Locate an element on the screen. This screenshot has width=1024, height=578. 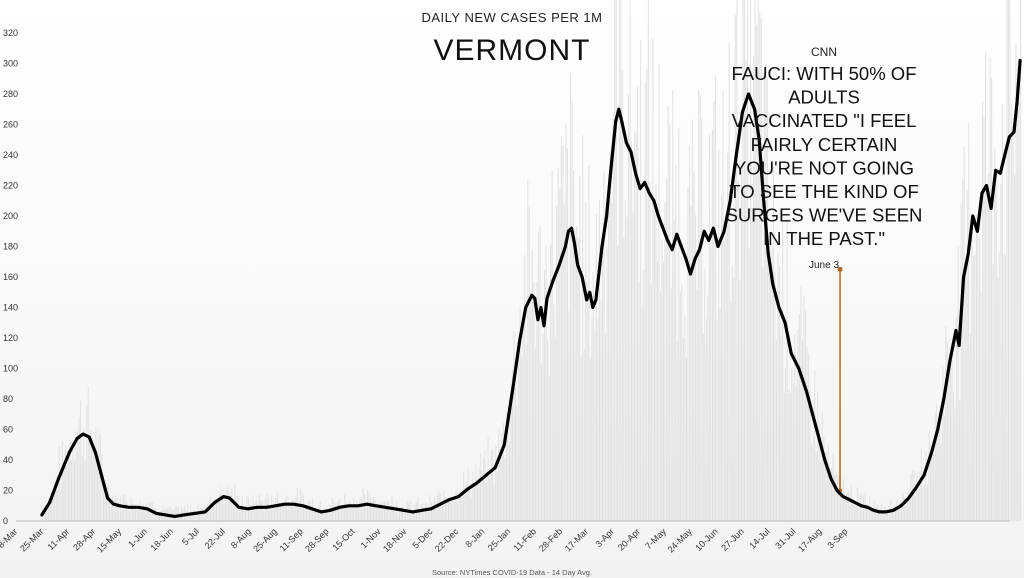
y-tick-label: 160 is located at coordinates (10, 277).